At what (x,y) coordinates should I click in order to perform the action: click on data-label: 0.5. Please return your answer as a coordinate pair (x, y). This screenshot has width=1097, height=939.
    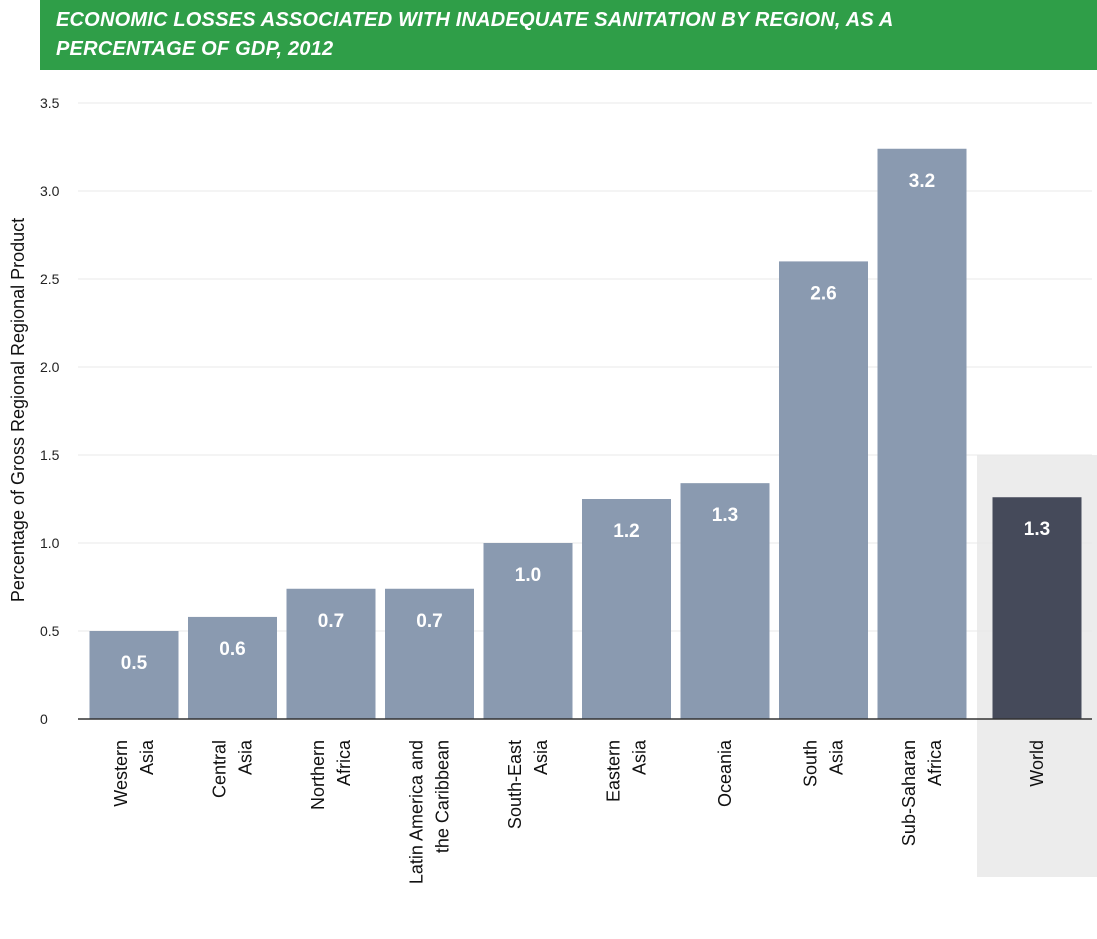
    Looking at the image, I should click on (134, 663).